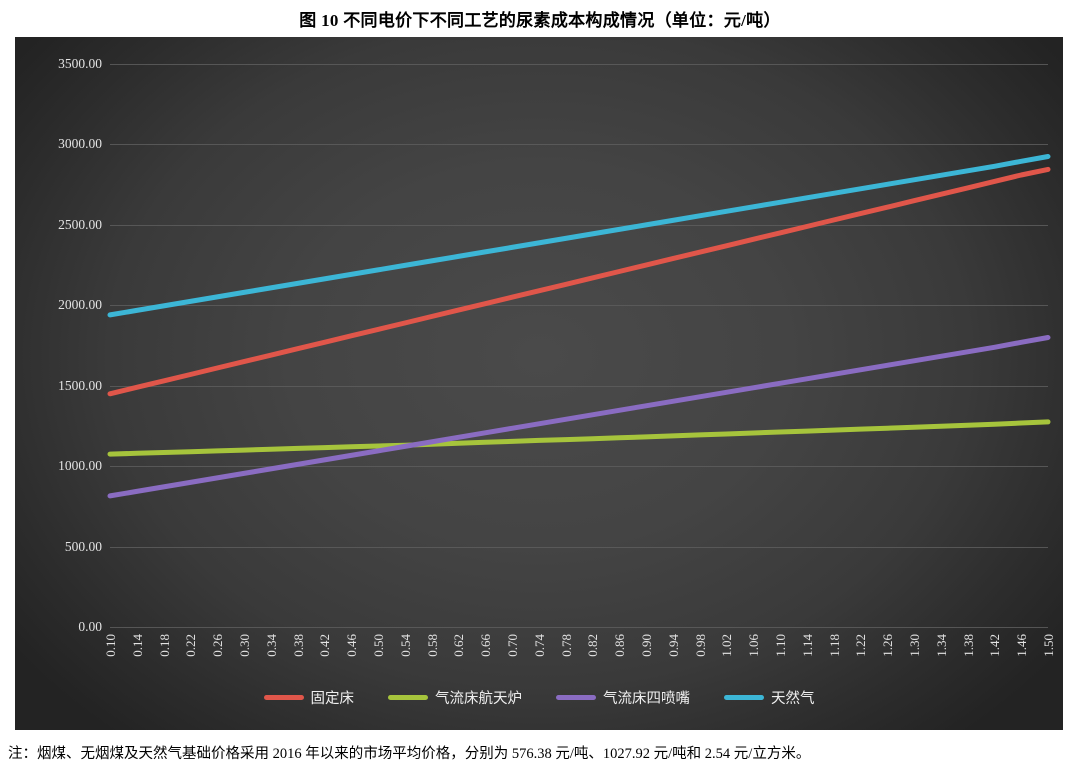 This screenshot has width=1080, height=768. Describe the element at coordinates (540, 20) in the screenshot. I see `chart-title: 图 10 不同电价下不同工艺的尿素成本构成情况（单位：元/吨）` at that location.